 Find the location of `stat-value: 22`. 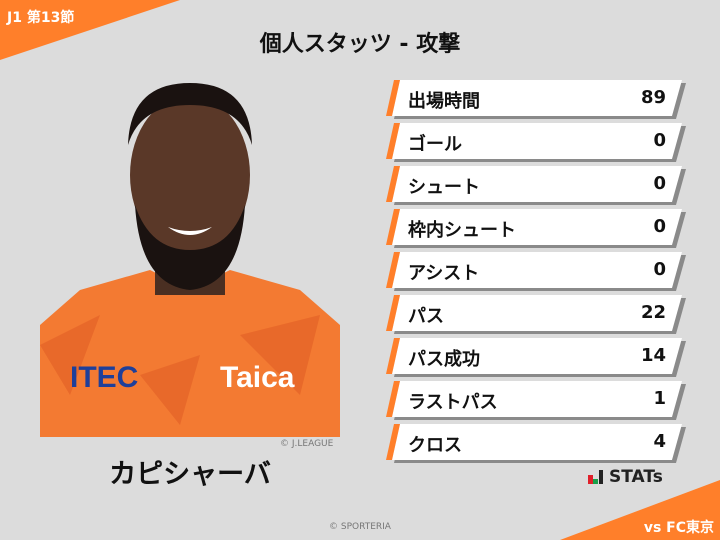

stat-value: 22 is located at coordinates (653, 312).